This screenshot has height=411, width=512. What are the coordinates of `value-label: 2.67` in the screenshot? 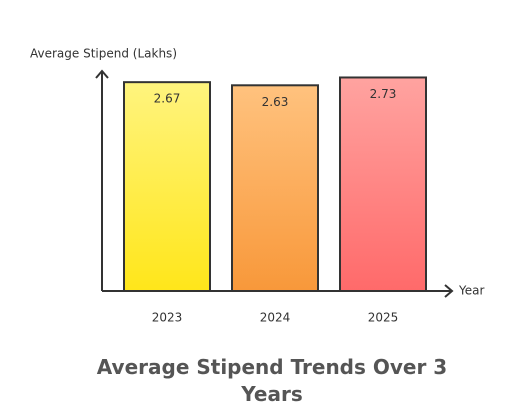 It's located at (167, 99).